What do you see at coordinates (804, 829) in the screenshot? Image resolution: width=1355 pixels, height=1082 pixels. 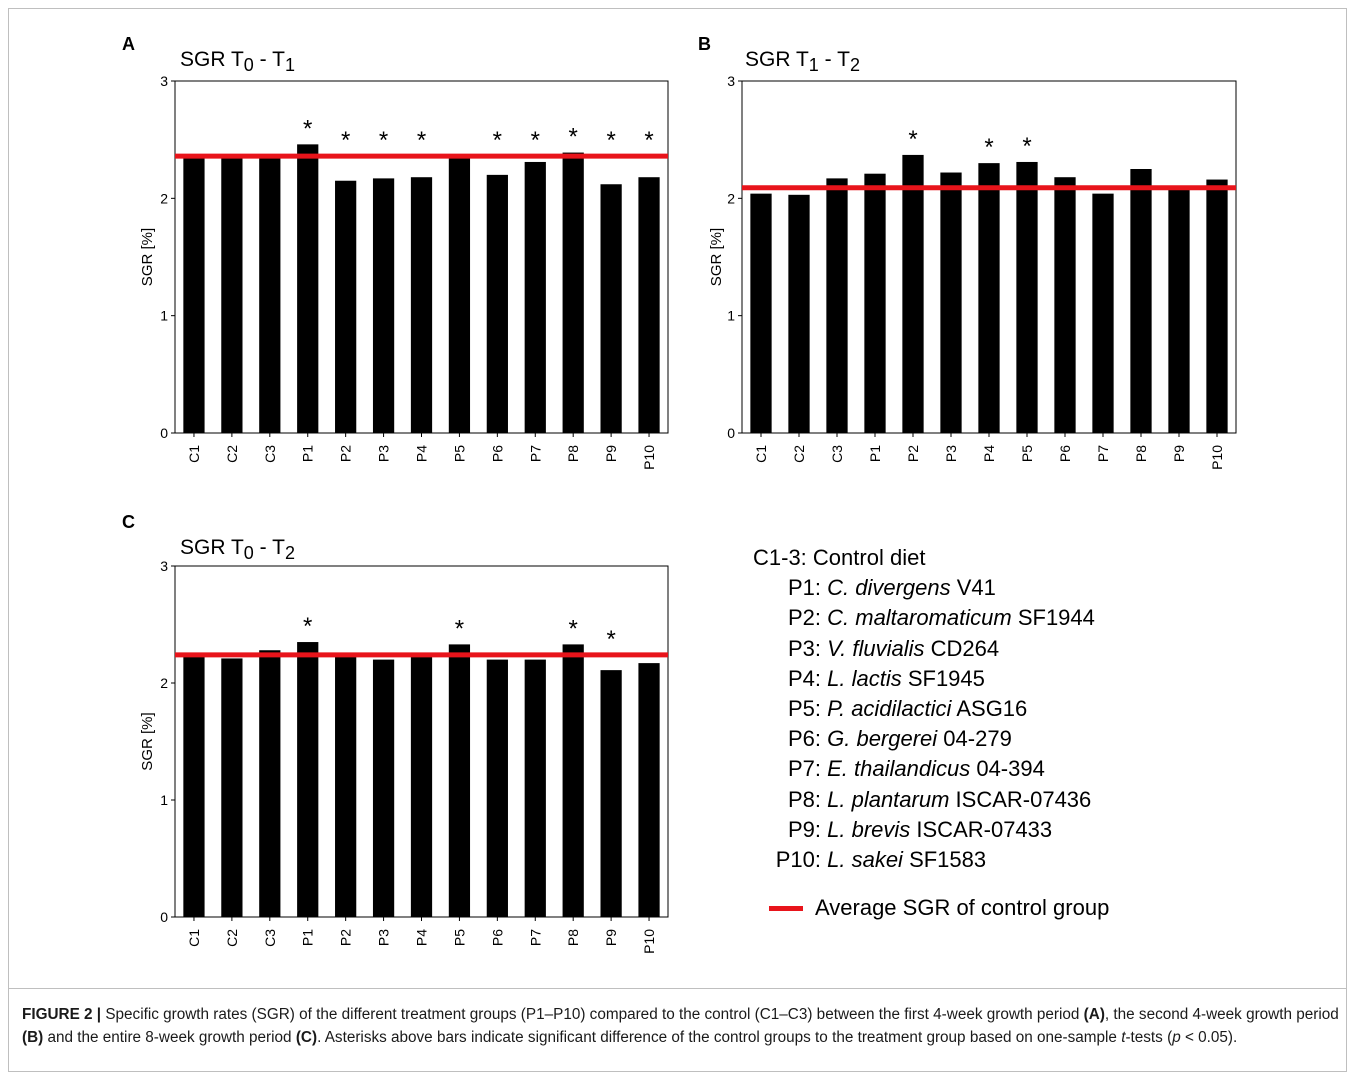 I see `legend-code: P9:` at bounding box center [804, 829].